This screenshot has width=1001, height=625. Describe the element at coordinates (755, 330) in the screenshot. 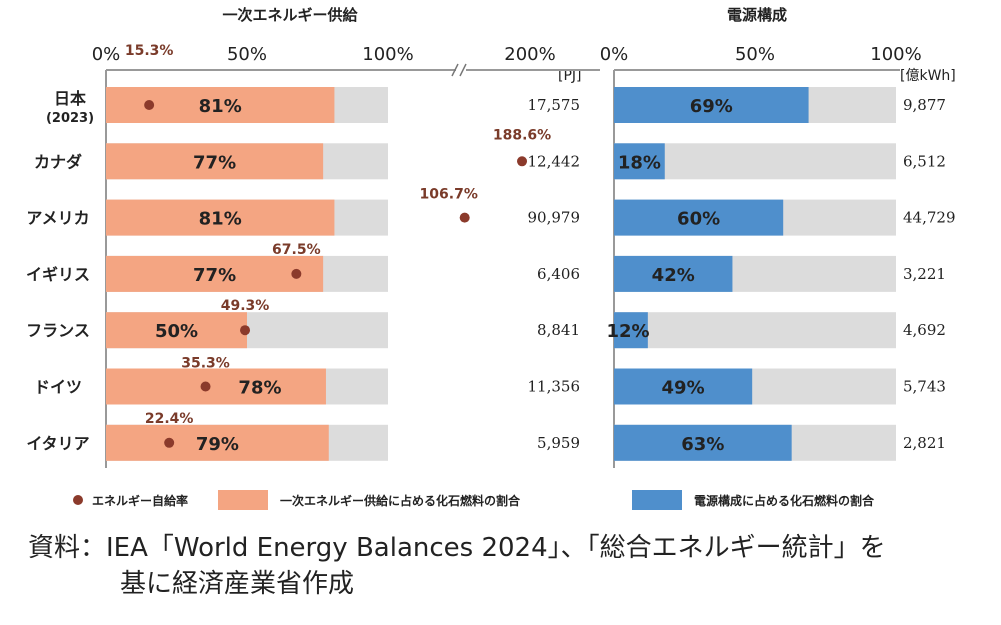

I see `power-bar-background` at that location.